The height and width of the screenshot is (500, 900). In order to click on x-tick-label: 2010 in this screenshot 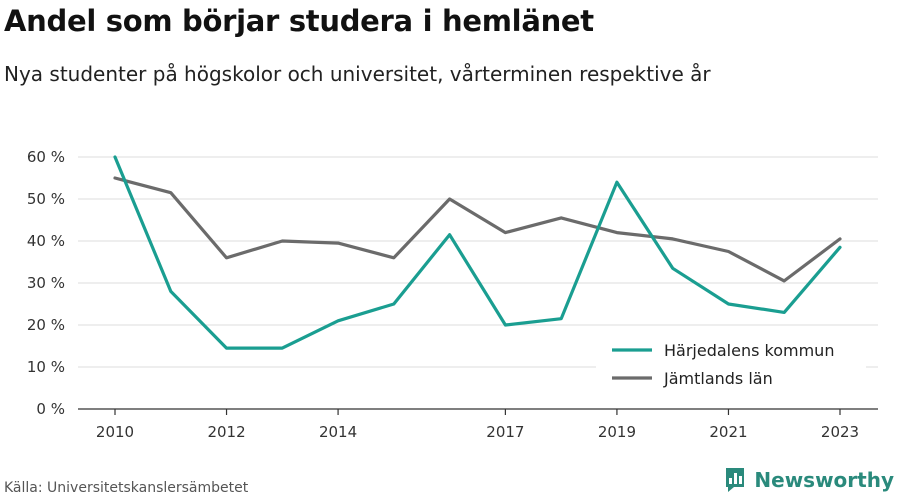, I will do `click(115, 432)`.